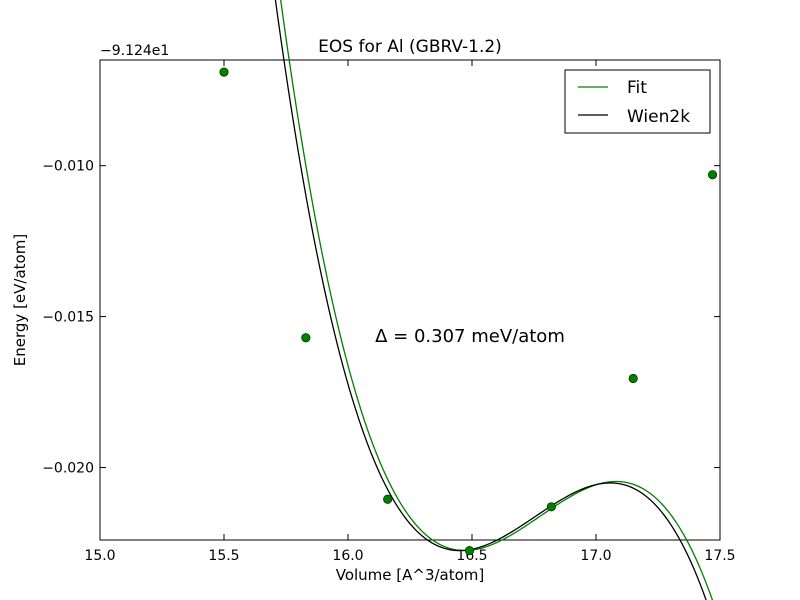 This screenshot has height=600, width=800. Describe the element at coordinates (20, 300) in the screenshot. I see `y-axis-label: Energy [eV/atom]` at that location.